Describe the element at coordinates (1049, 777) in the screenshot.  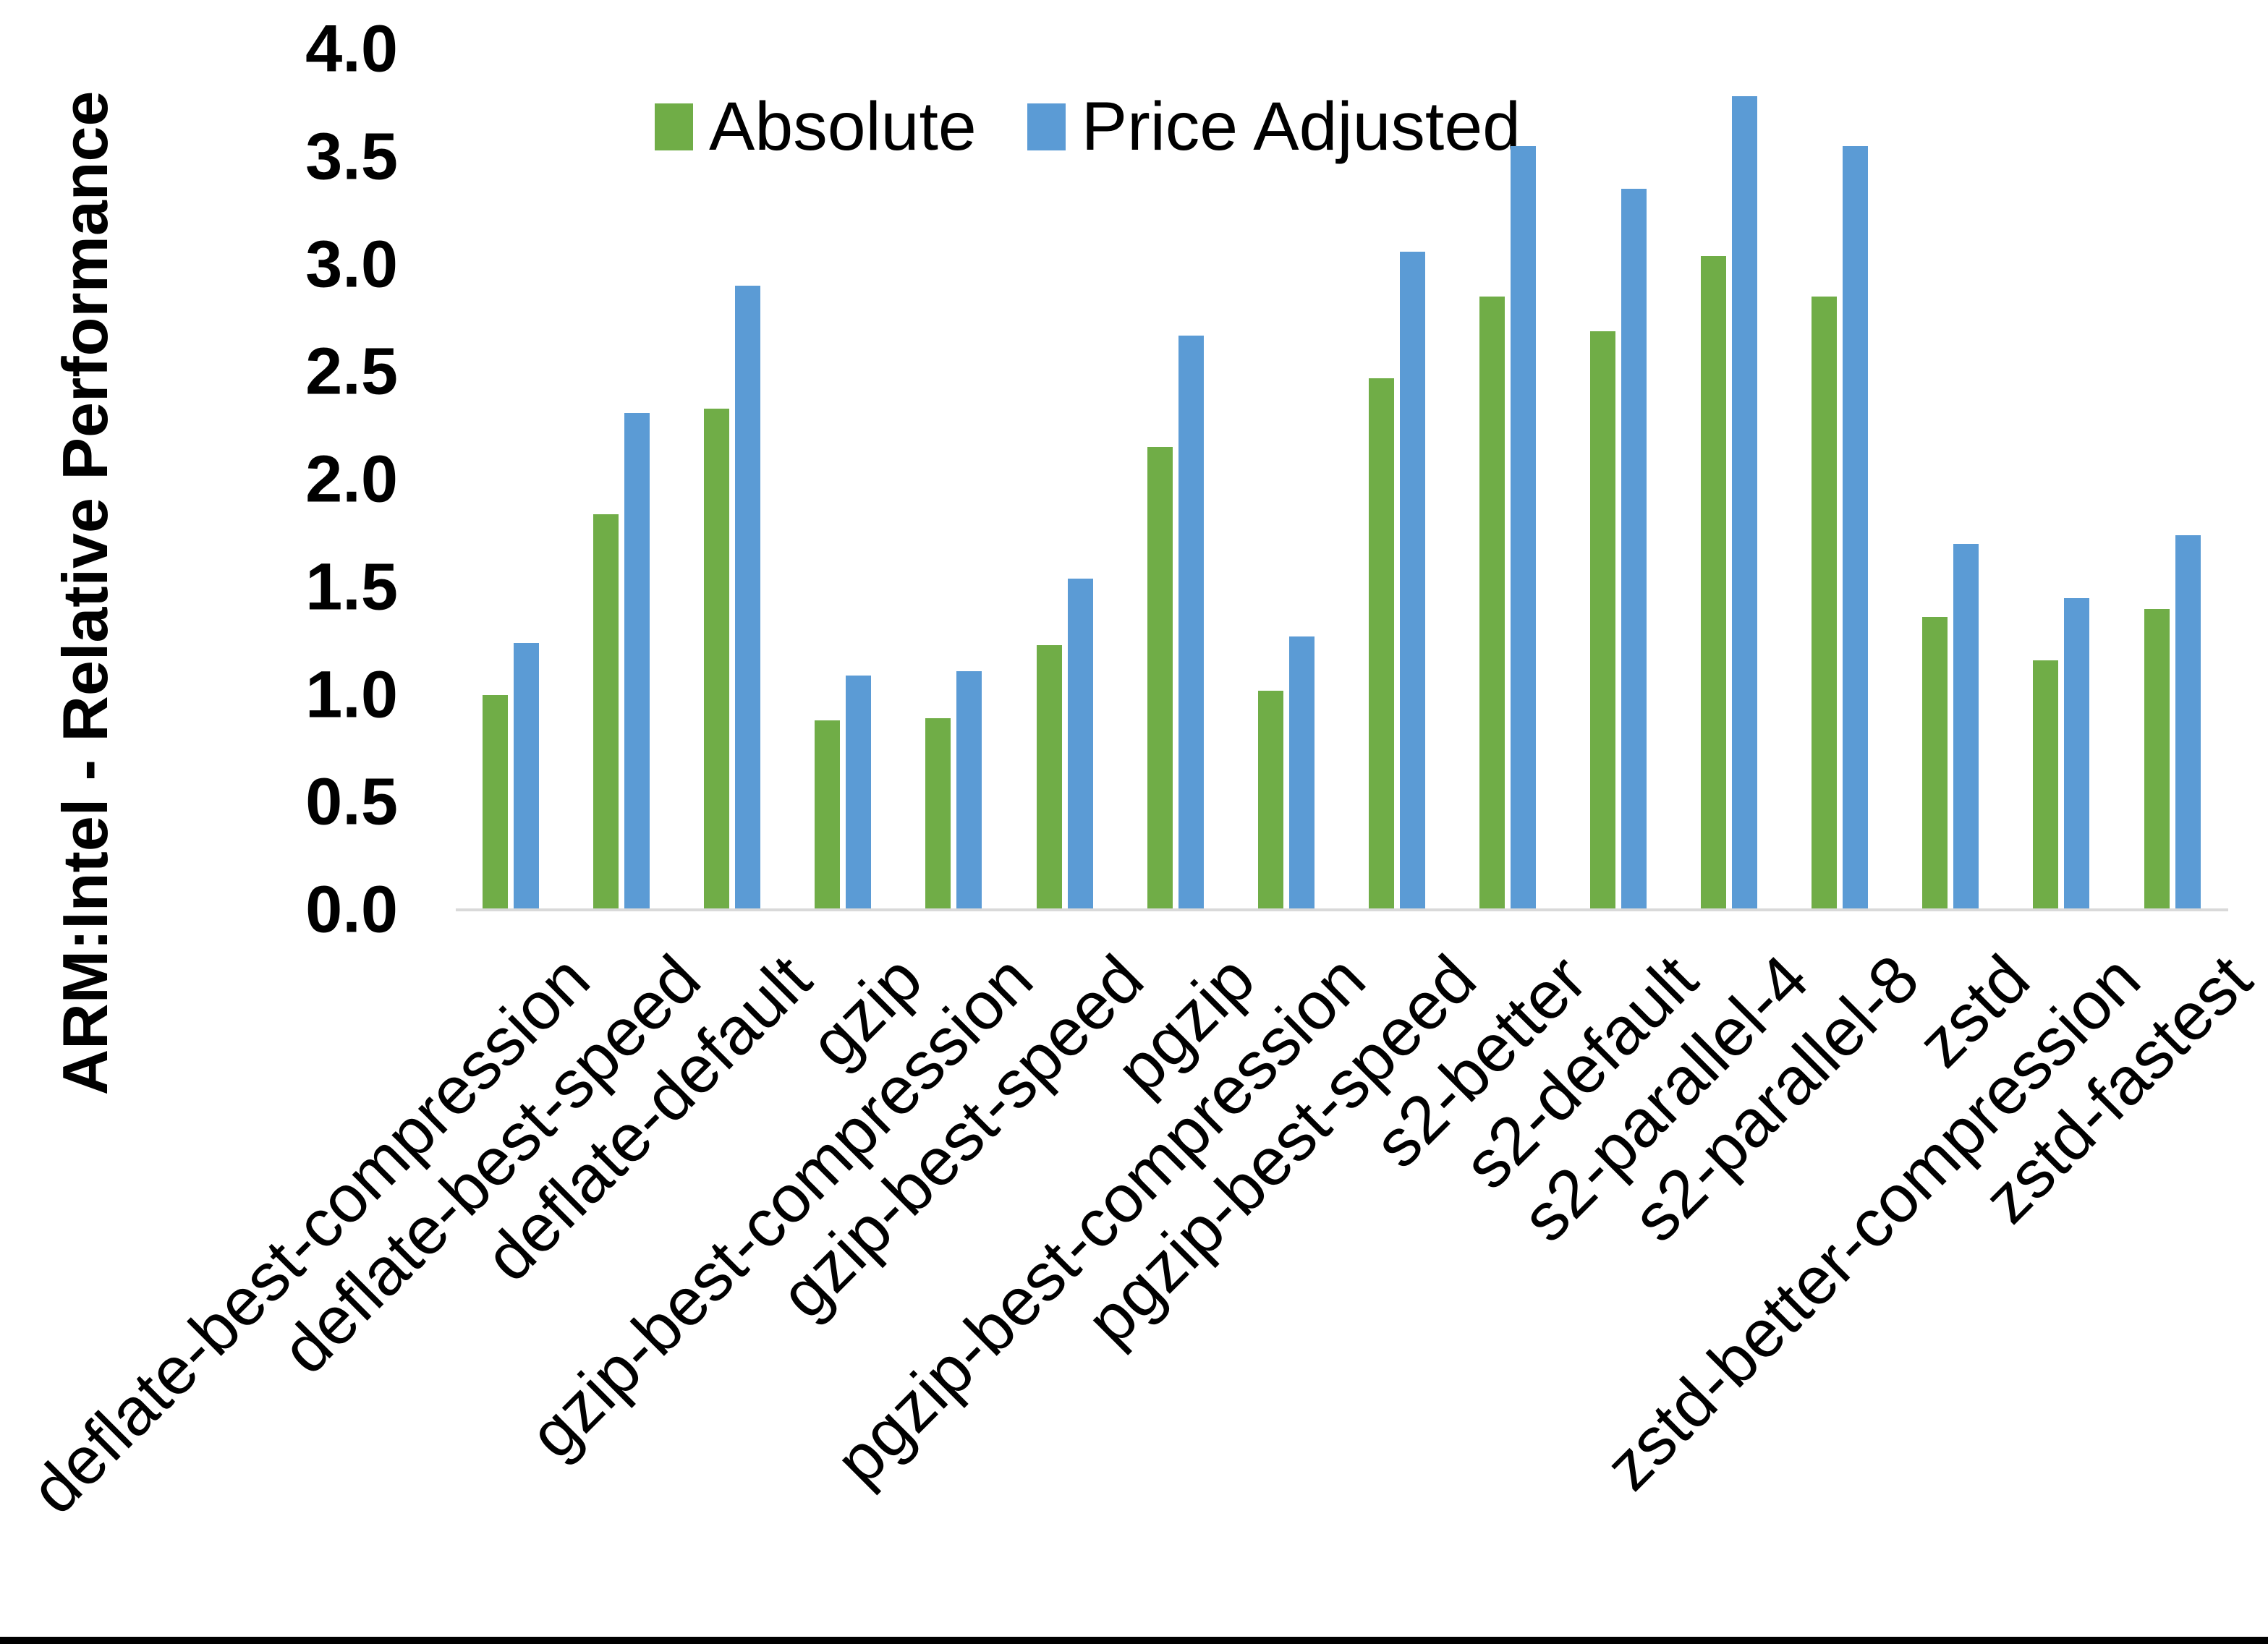
I see `bar-absolute-gzip-best-speed` at that location.